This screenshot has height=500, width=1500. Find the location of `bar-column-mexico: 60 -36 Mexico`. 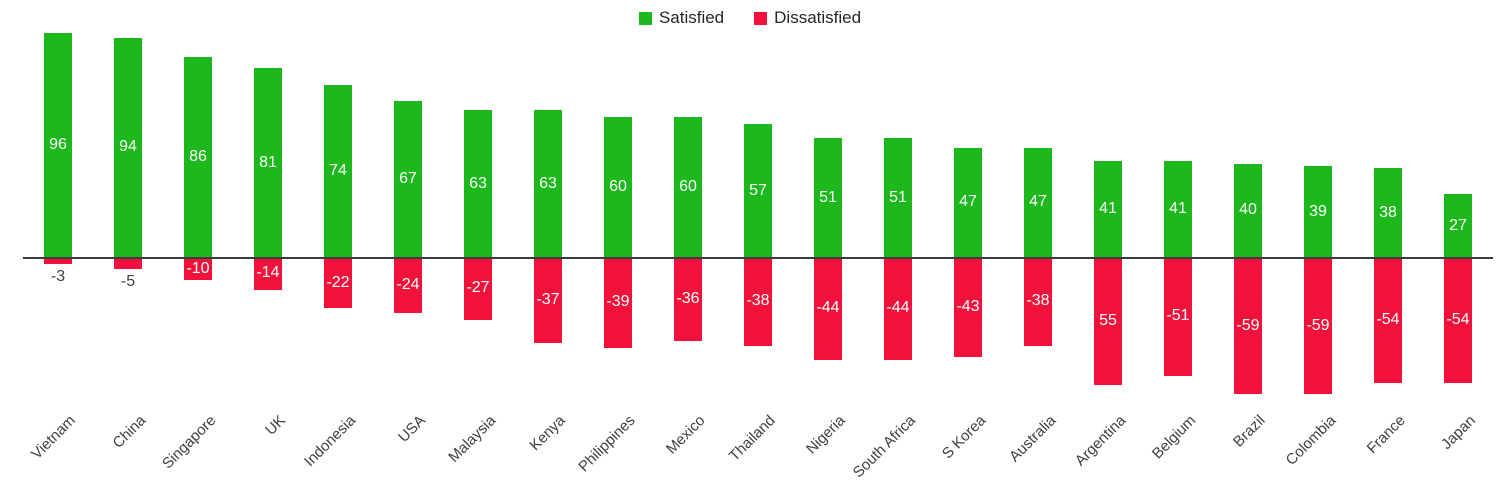

bar-column-mexico: 60 -36 Mexico is located at coordinates (688, 250).